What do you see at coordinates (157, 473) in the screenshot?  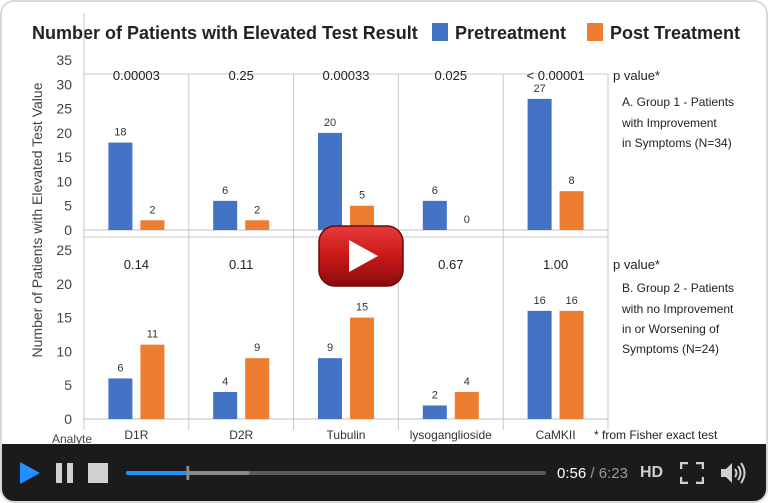 I see `seek-played` at bounding box center [157, 473].